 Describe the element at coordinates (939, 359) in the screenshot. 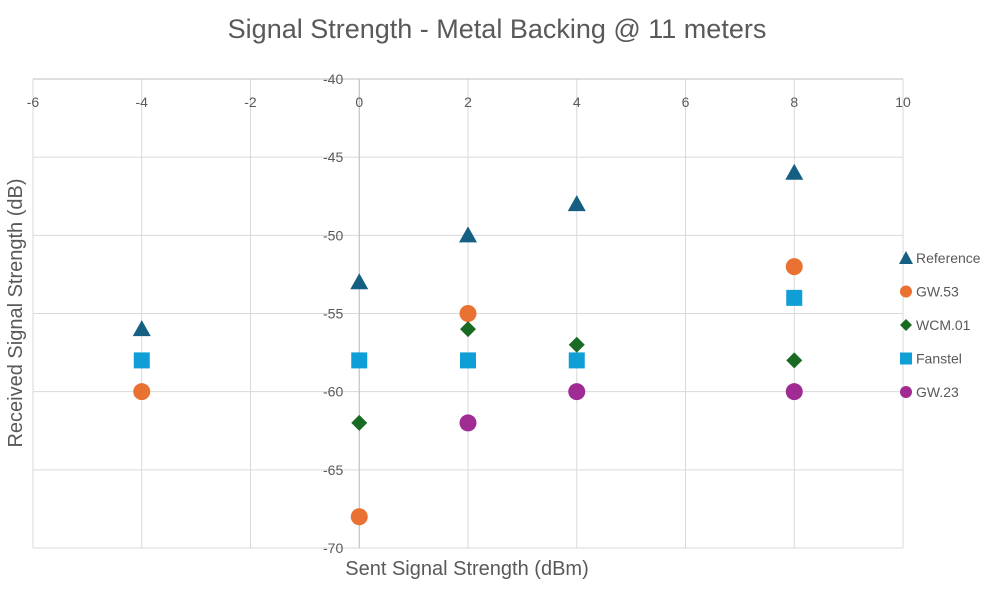

I see `legend-label-fanstel: Fanstel` at that location.